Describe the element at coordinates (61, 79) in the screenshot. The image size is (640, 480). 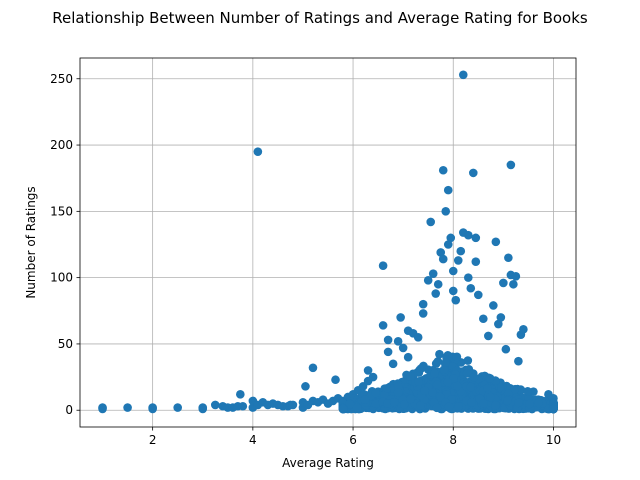
I see `y-tick-label: 250` at that location.